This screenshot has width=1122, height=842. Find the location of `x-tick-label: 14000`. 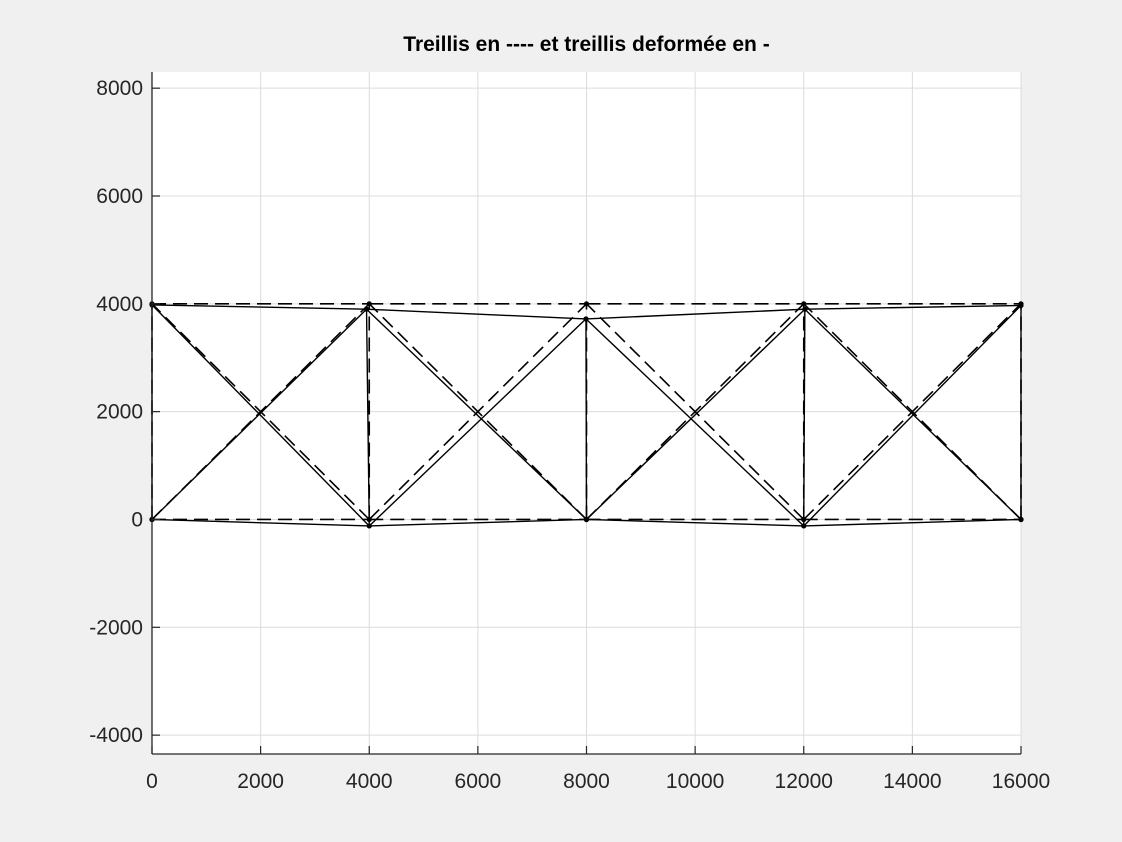

x-tick-label: 14000 is located at coordinates (912, 781).